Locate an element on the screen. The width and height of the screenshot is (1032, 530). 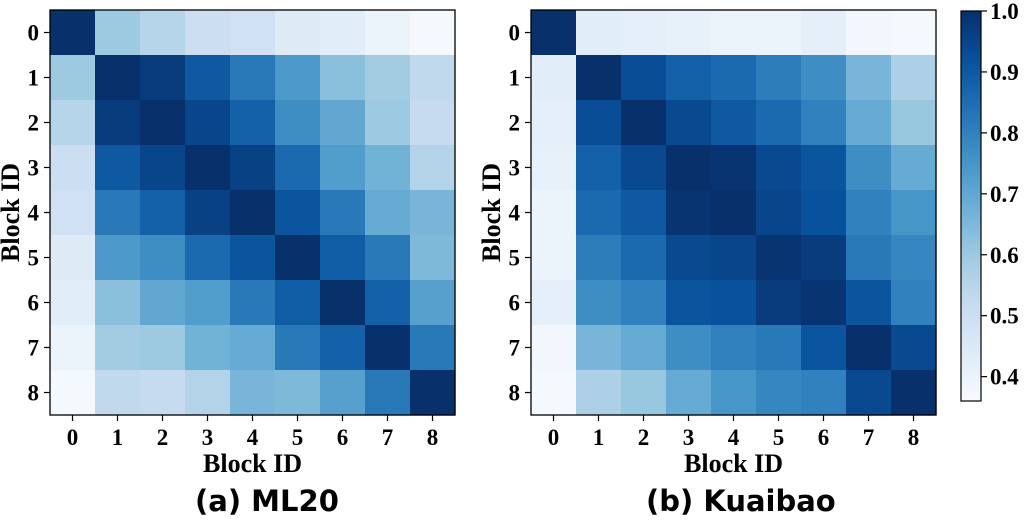
x-tick-label: 4 is located at coordinates (253, 437).